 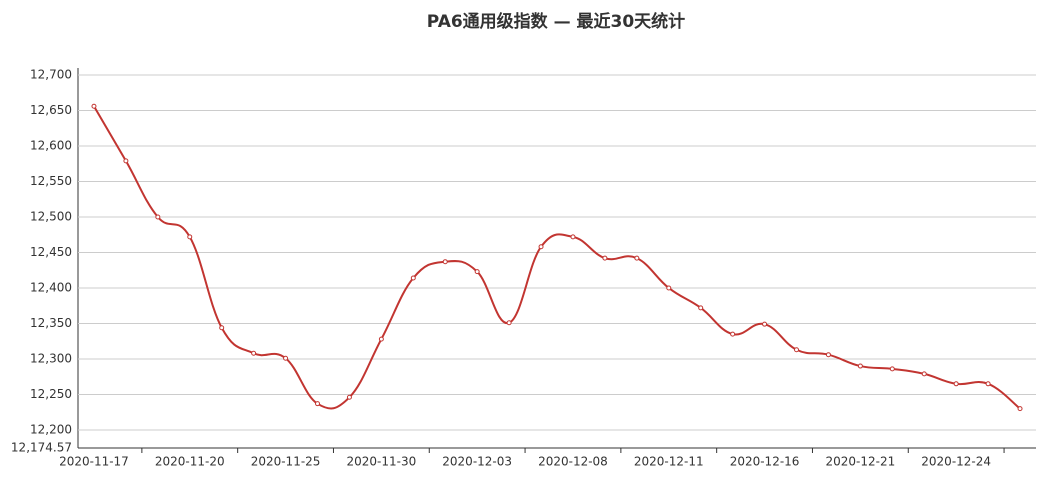 What do you see at coordinates (51, 394) in the screenshot?
I see `y-tick-label: 12,250` at bounding box center [51, 394].